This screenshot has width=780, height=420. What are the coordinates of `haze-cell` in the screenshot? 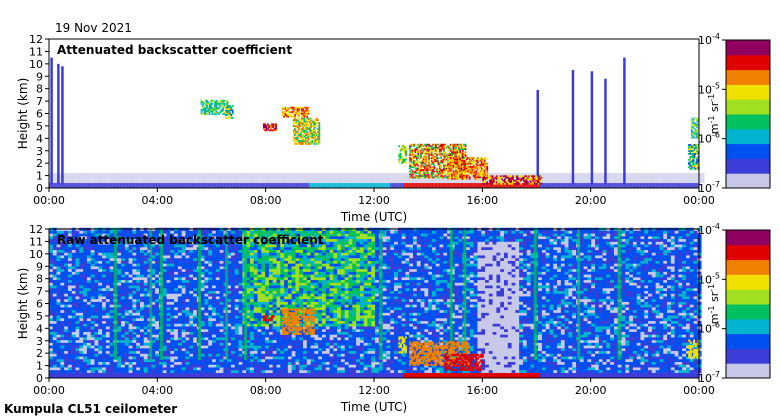 It's located at (609, 178).